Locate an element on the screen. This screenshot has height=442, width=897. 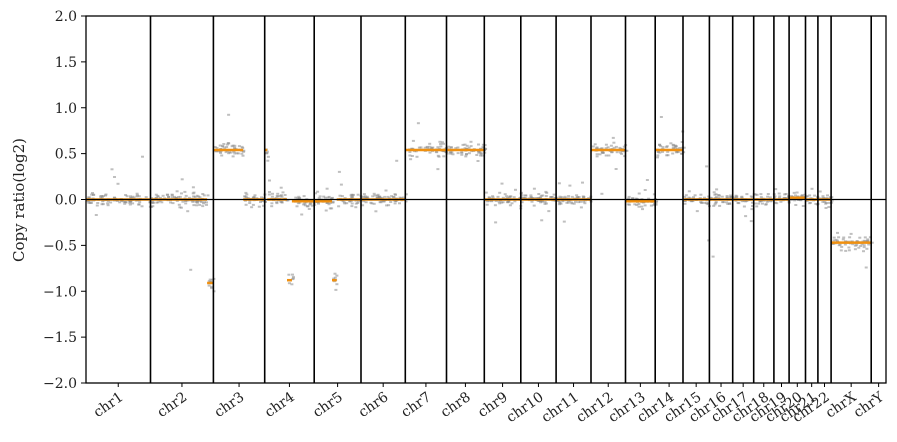
x-tick-label: chr7 is located at coordinates (416, 405).